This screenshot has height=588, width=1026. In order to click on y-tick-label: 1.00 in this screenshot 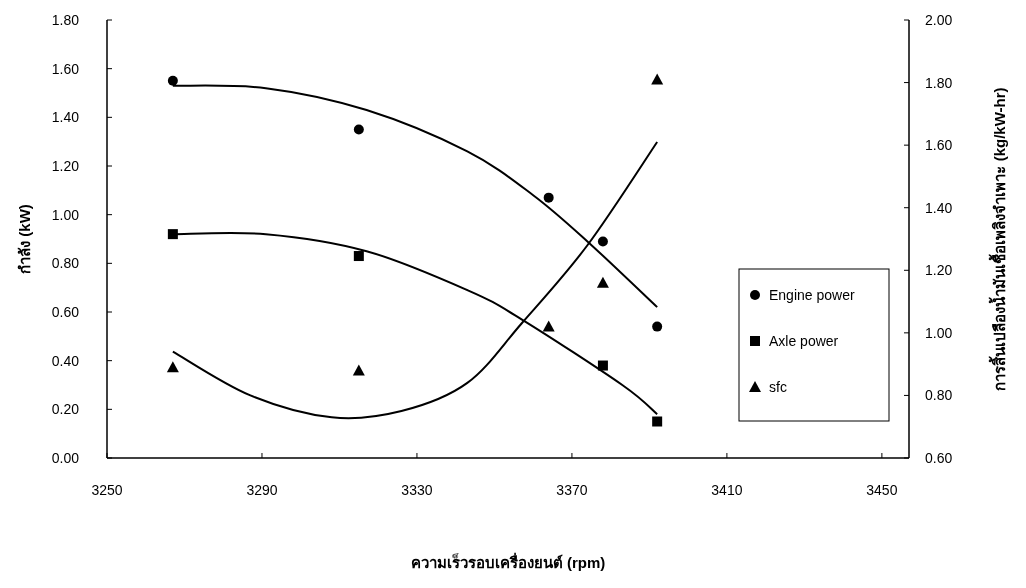, I will do `click(65, 214)`.